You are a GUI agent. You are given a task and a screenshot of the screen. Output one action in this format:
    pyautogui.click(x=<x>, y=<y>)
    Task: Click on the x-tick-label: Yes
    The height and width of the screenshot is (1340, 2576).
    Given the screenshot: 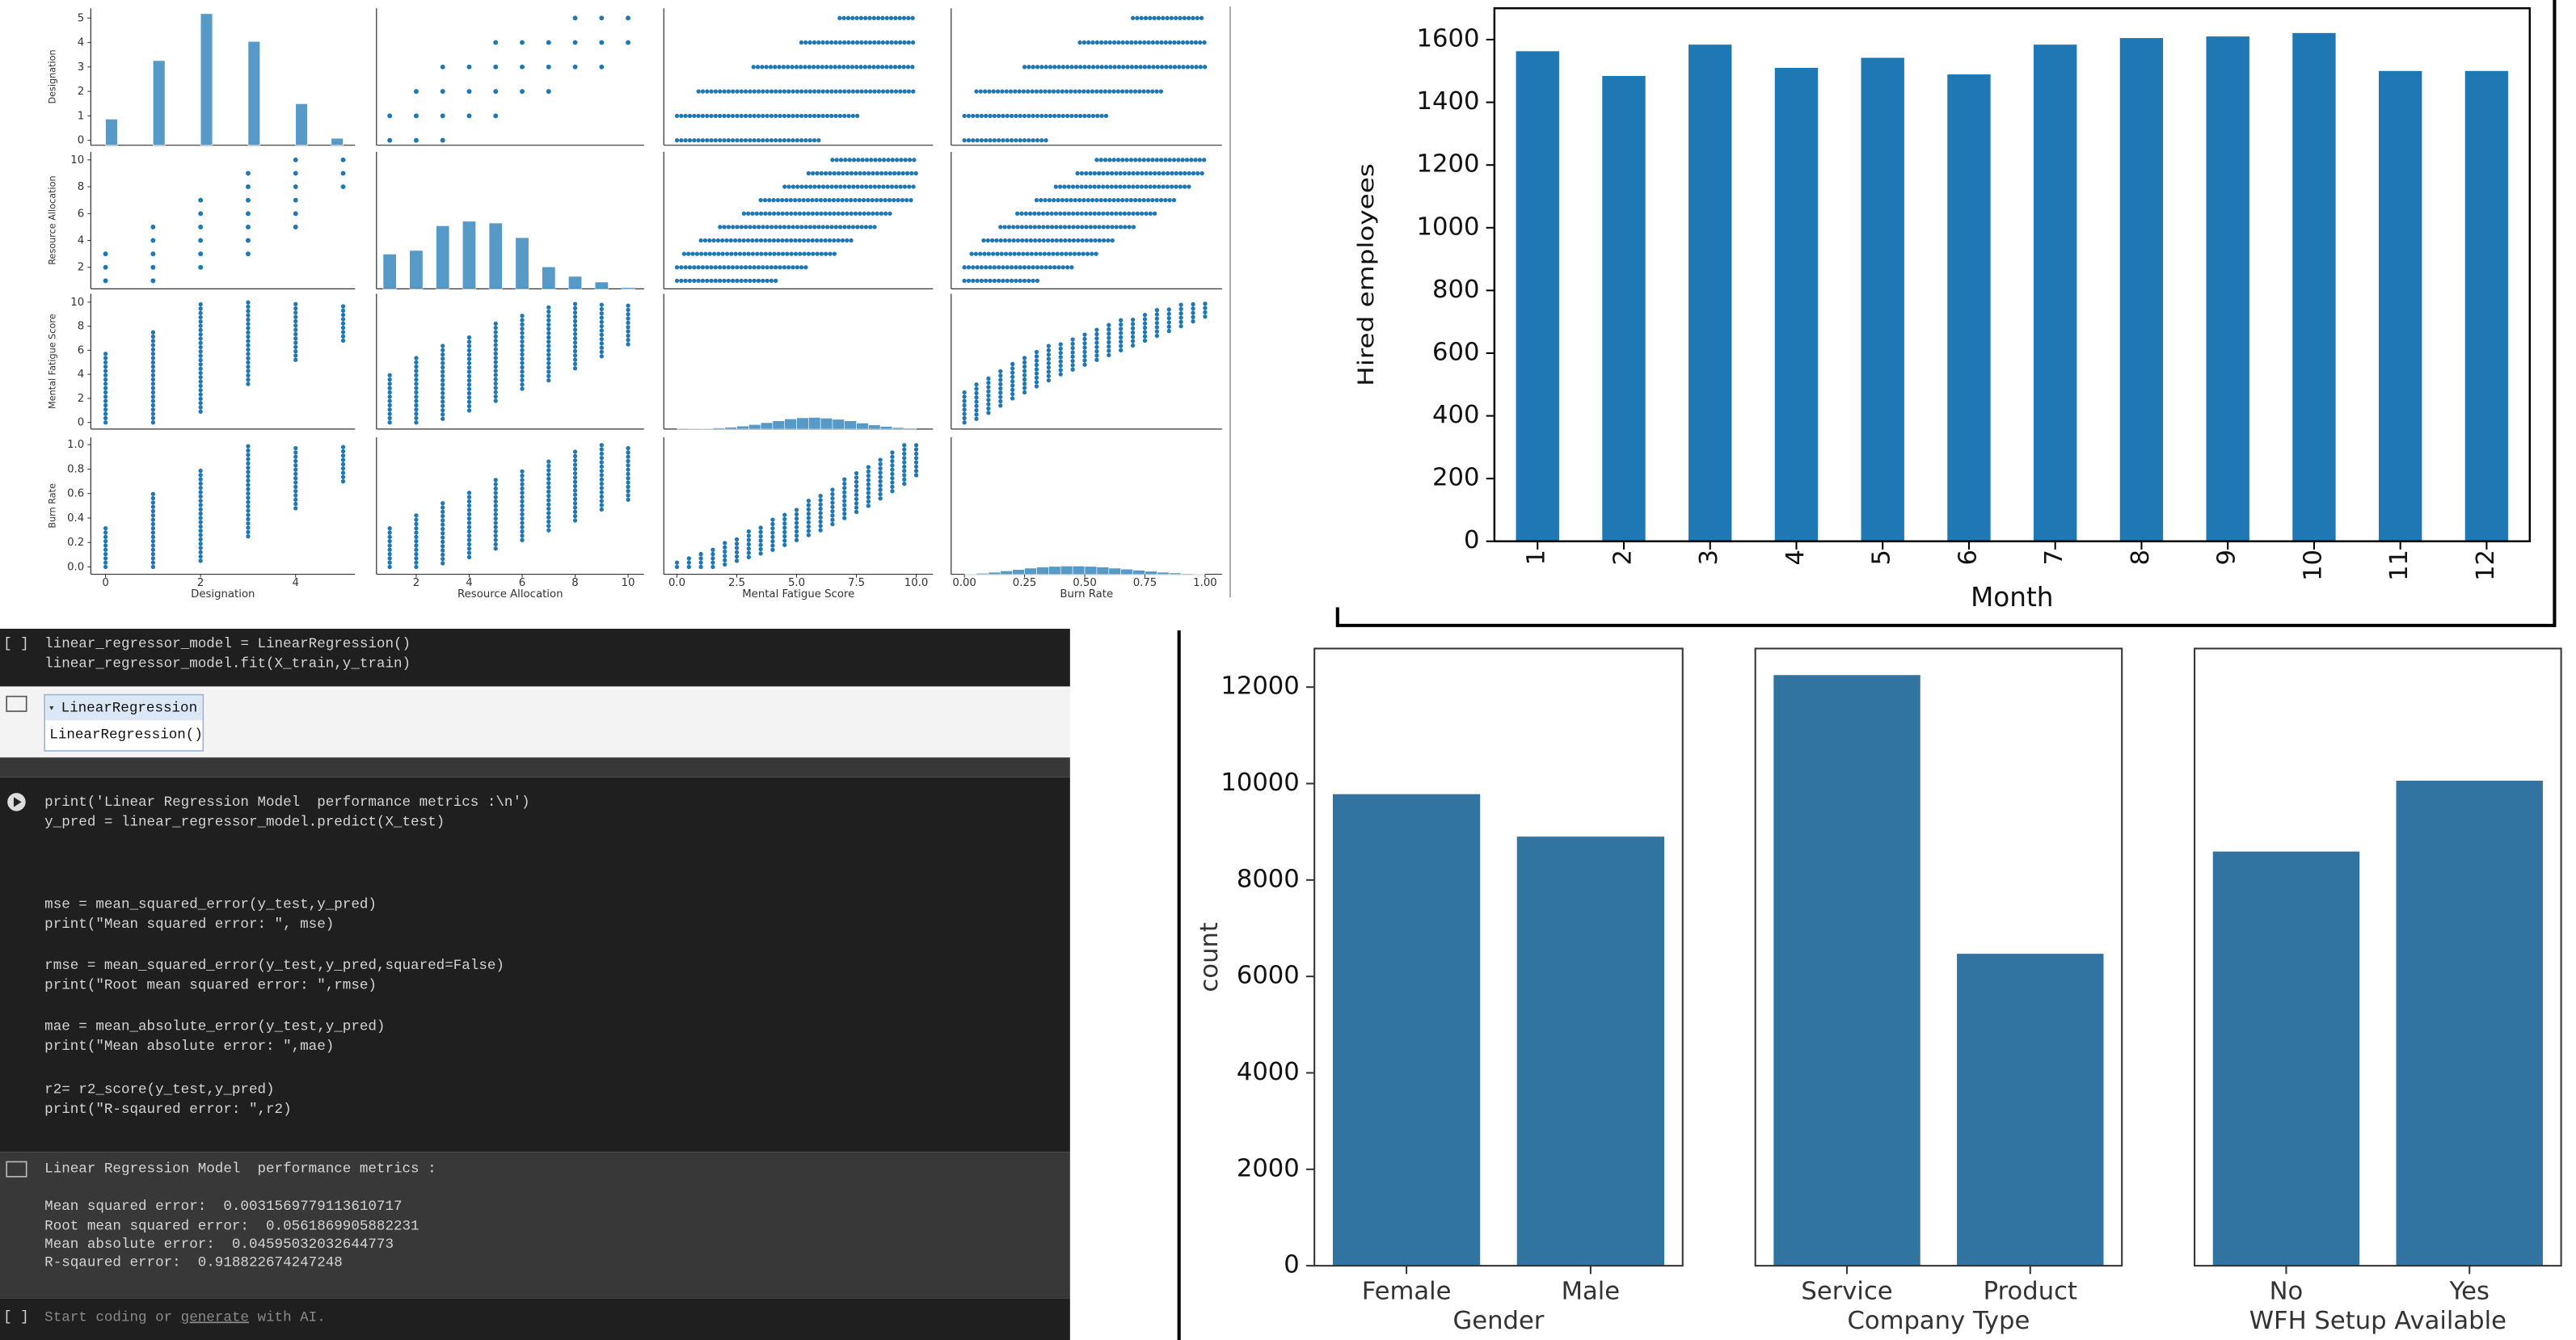 What is the action you would take?
    pyautogui.click(x=2469, y=1291)
    